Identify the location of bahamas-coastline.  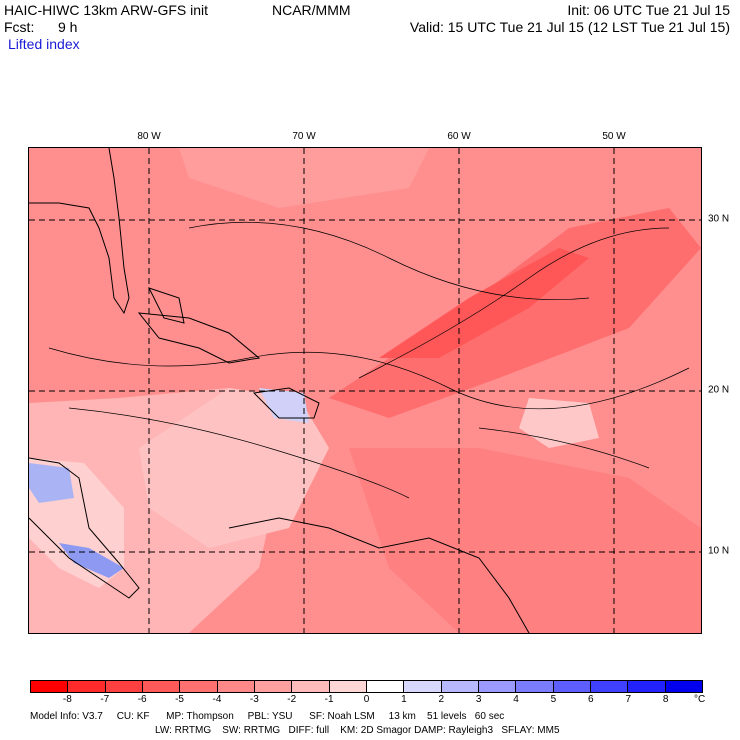
(166, 305).